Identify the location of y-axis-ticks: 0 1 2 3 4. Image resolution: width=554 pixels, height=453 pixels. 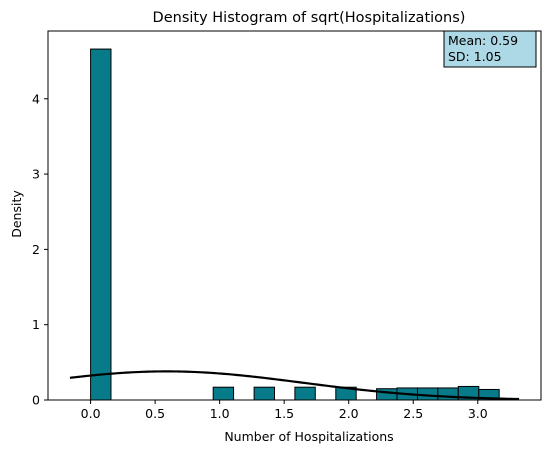
(40, 249).